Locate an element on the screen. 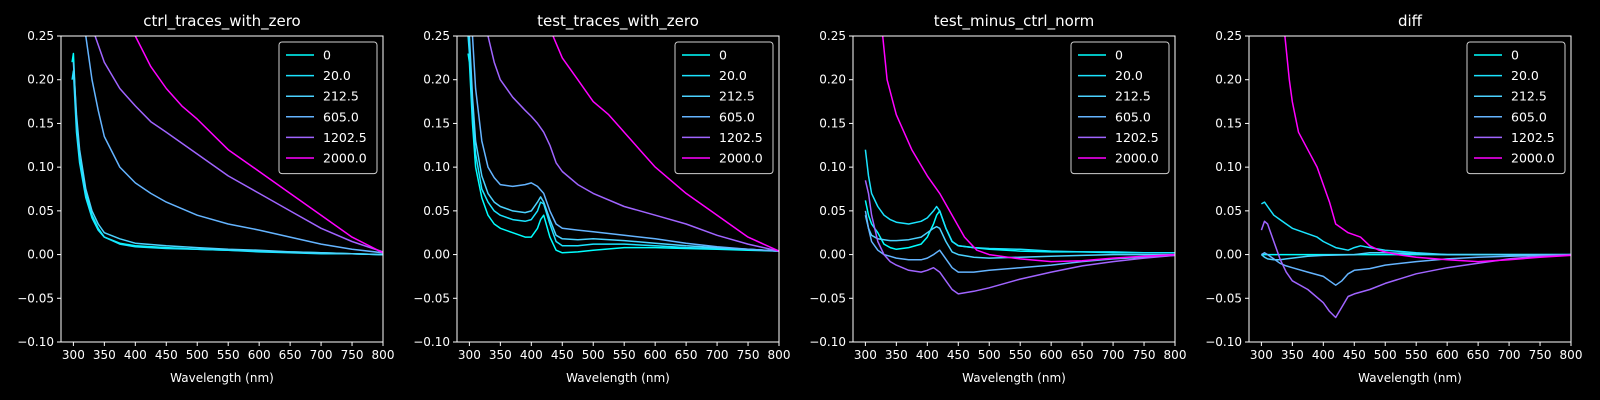 This screenshot has height=400, width=1600. x-tick-label: 500 is located at coordinates (593, 355).